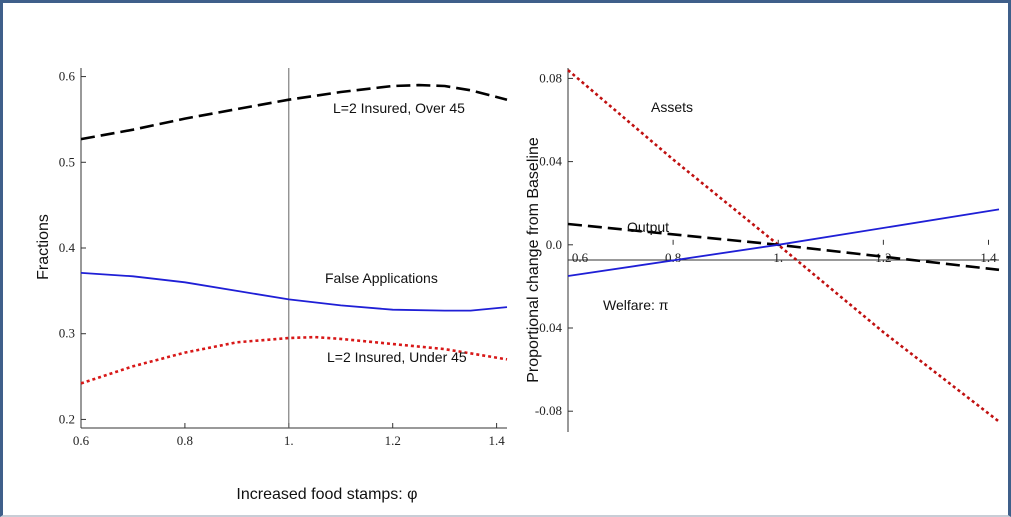  What do you see at coordinates (399, 108) in the screenshot?
I see `annotation-over-45: L=2 Insured, Over 45` at bounding box center [399, 108].